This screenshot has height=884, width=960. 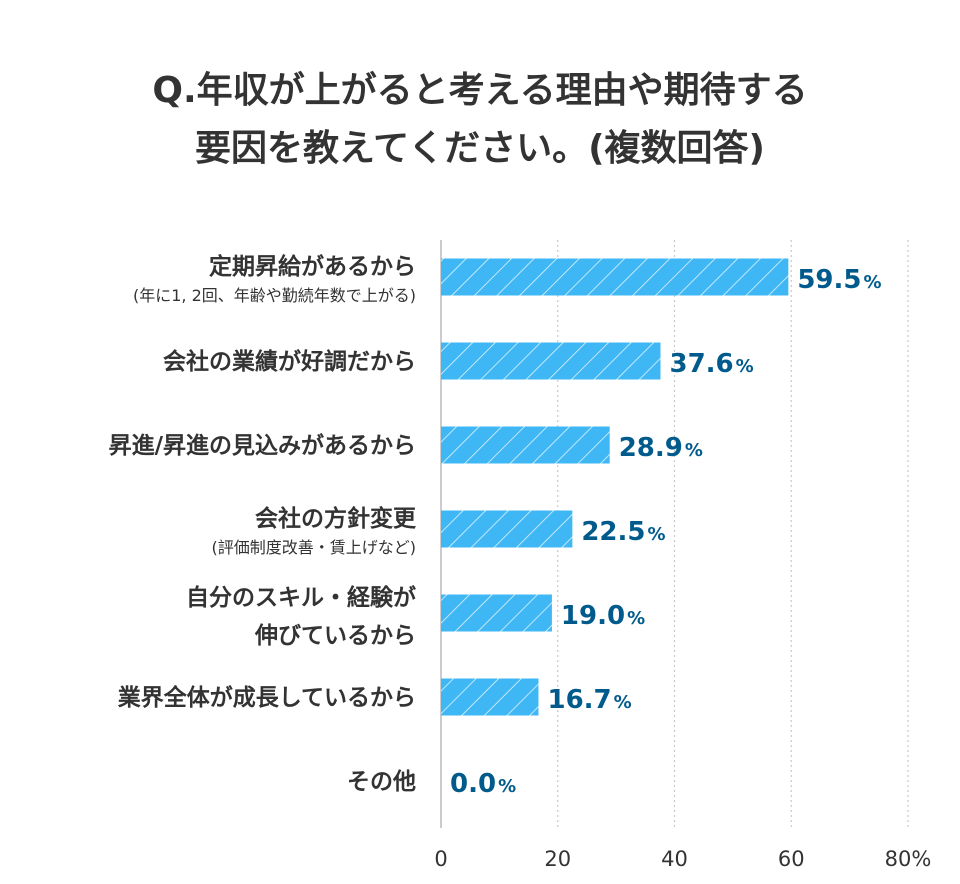 What do you see at coordinates (557, 859) in the screenshot?
I see `x-tick-label: 20` at bounding box center [557, 859].